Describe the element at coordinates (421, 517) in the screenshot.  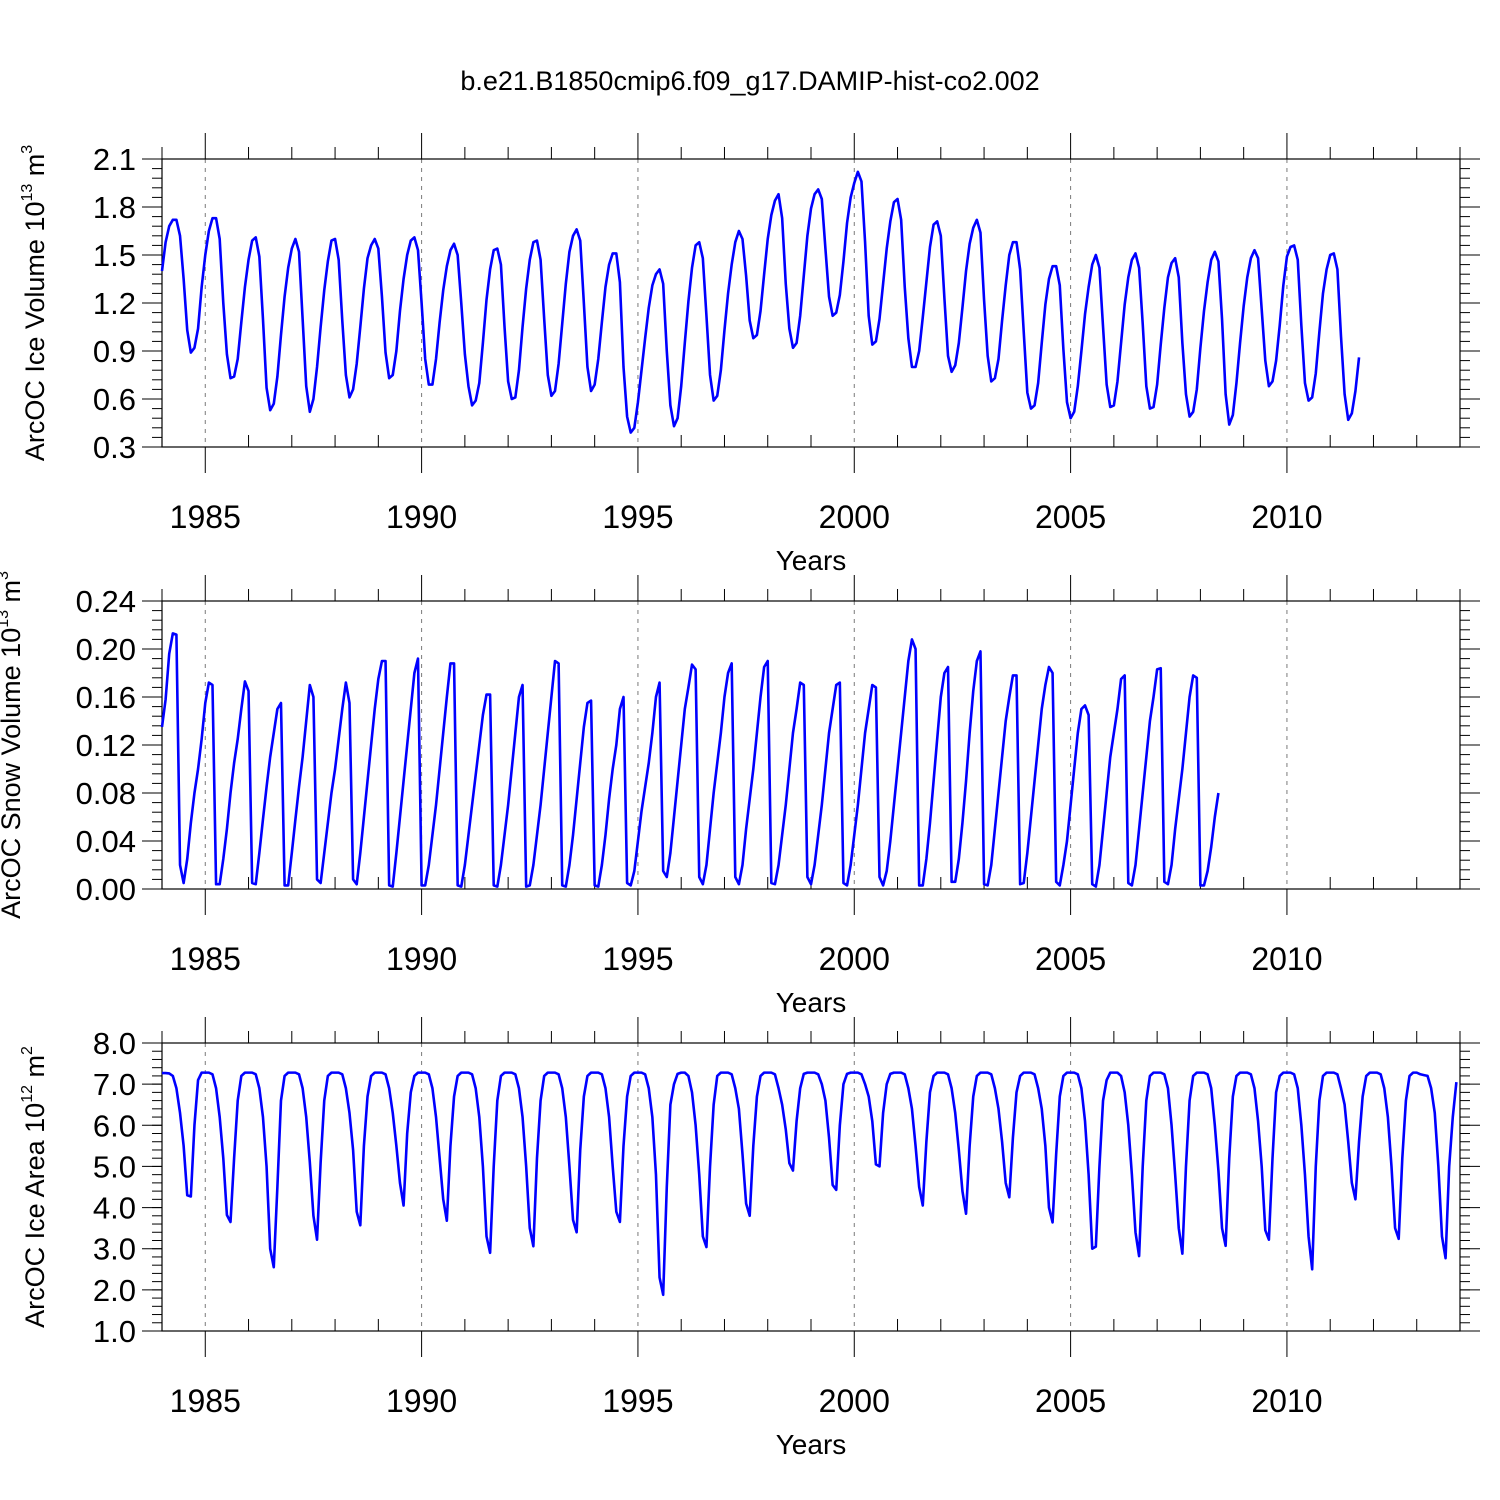
I see `ice-volume-xtick-label: 1990` at that location.